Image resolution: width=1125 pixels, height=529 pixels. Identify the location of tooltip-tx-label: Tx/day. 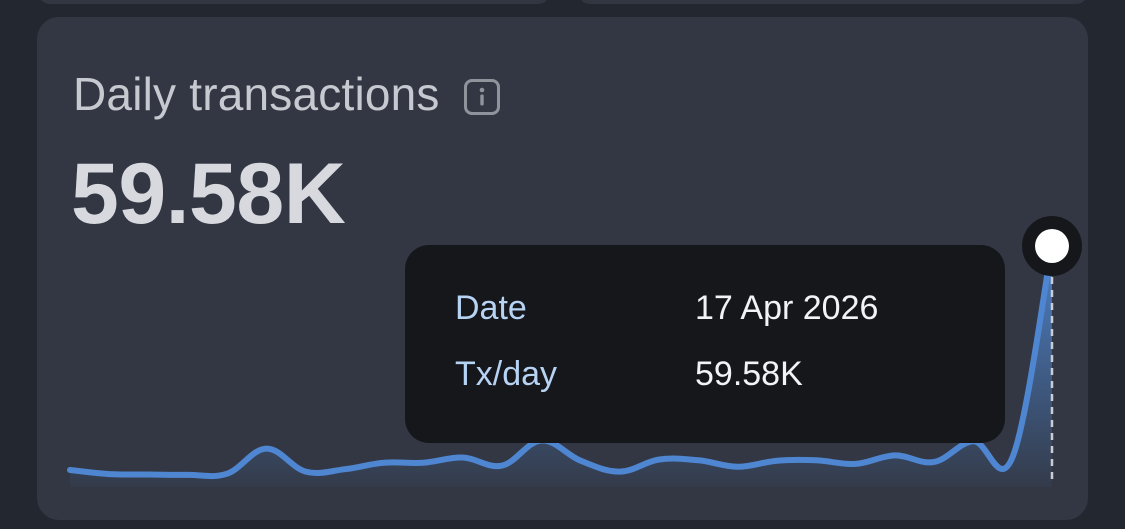
(506, 374).